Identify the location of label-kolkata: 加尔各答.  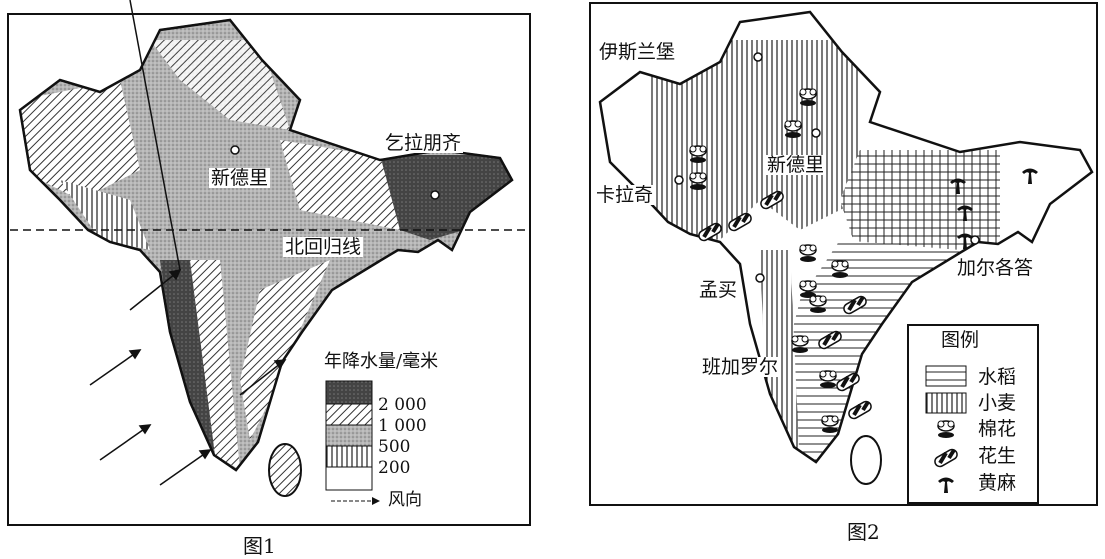
(995, 268).